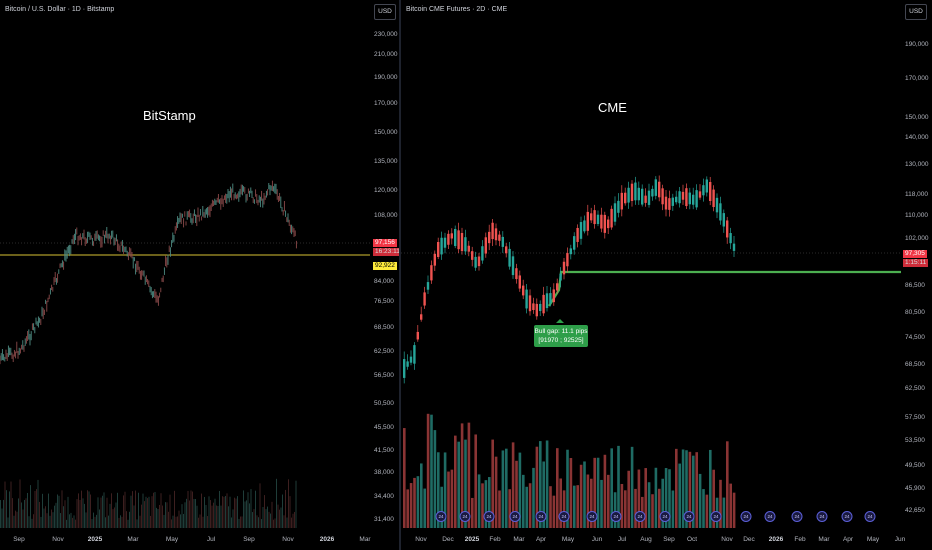  What do you see at coordinates (917, 215) in the screenshot?
I see `price-axis-label: 110,000` at bounding box center [917, 215].